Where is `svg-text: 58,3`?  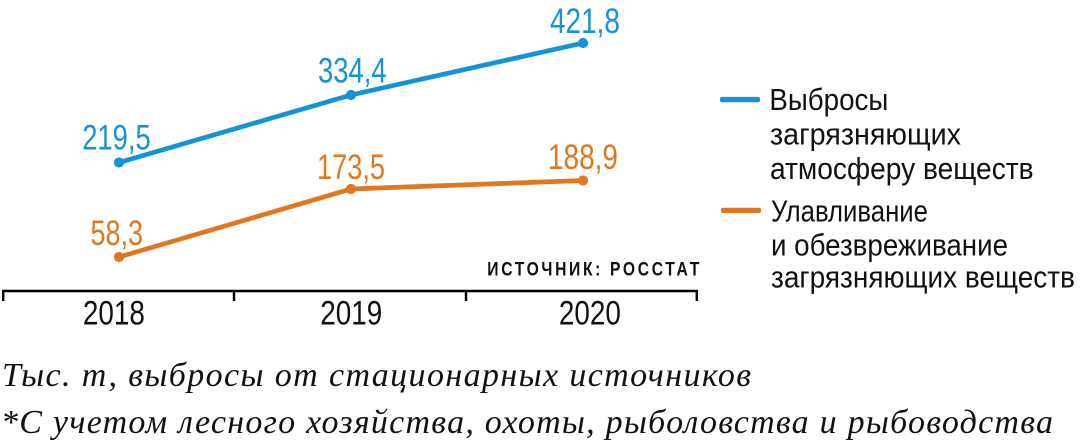
svg-text: 58,3 is located at coordinates (117, 233).